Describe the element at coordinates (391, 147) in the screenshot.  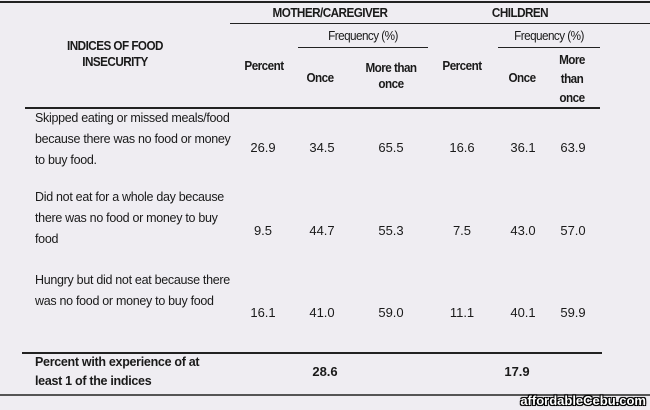
I see `cell: 65.5` at that location.